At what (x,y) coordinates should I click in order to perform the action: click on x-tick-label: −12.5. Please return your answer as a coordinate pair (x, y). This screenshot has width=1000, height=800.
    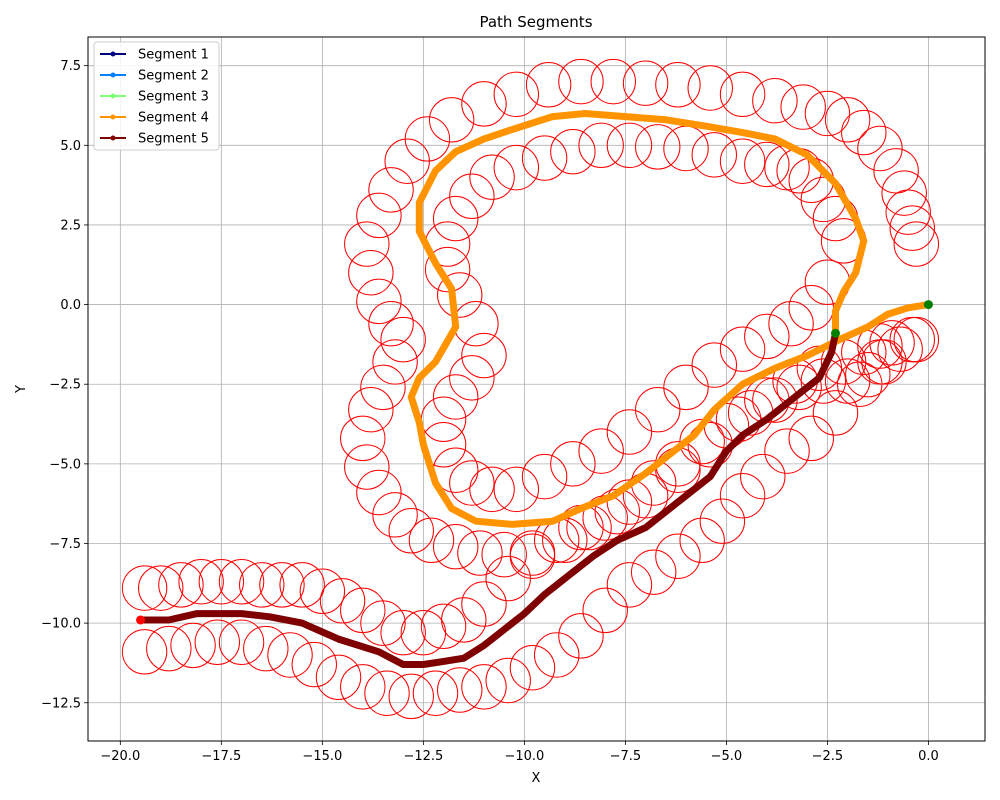
    Looking at the image, I should click on (423, 756).